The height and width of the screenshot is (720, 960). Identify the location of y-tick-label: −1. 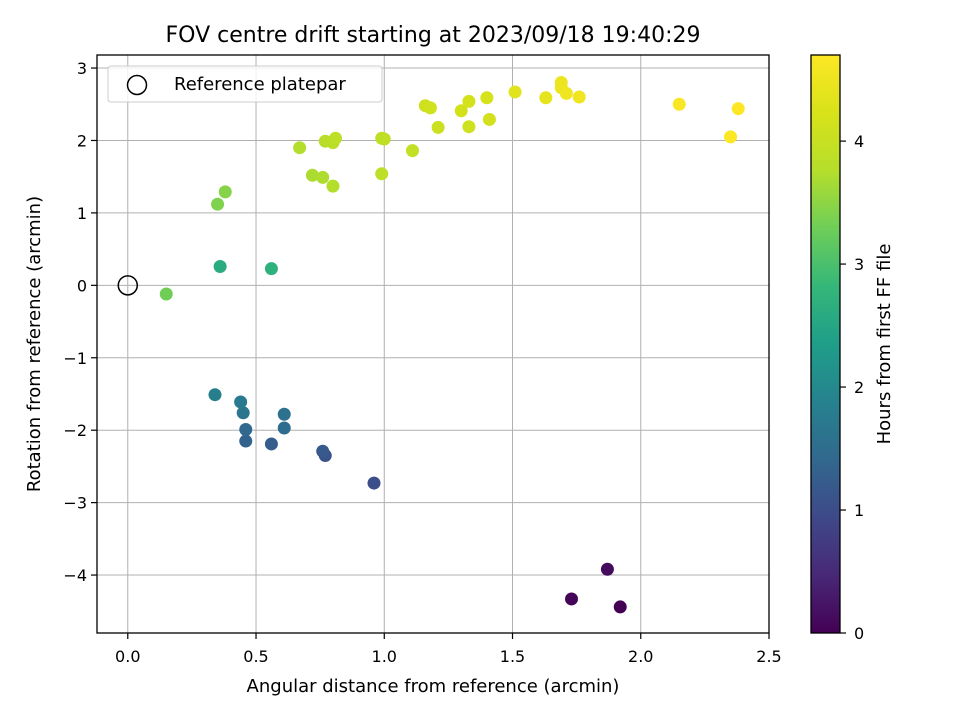
(75, 358).